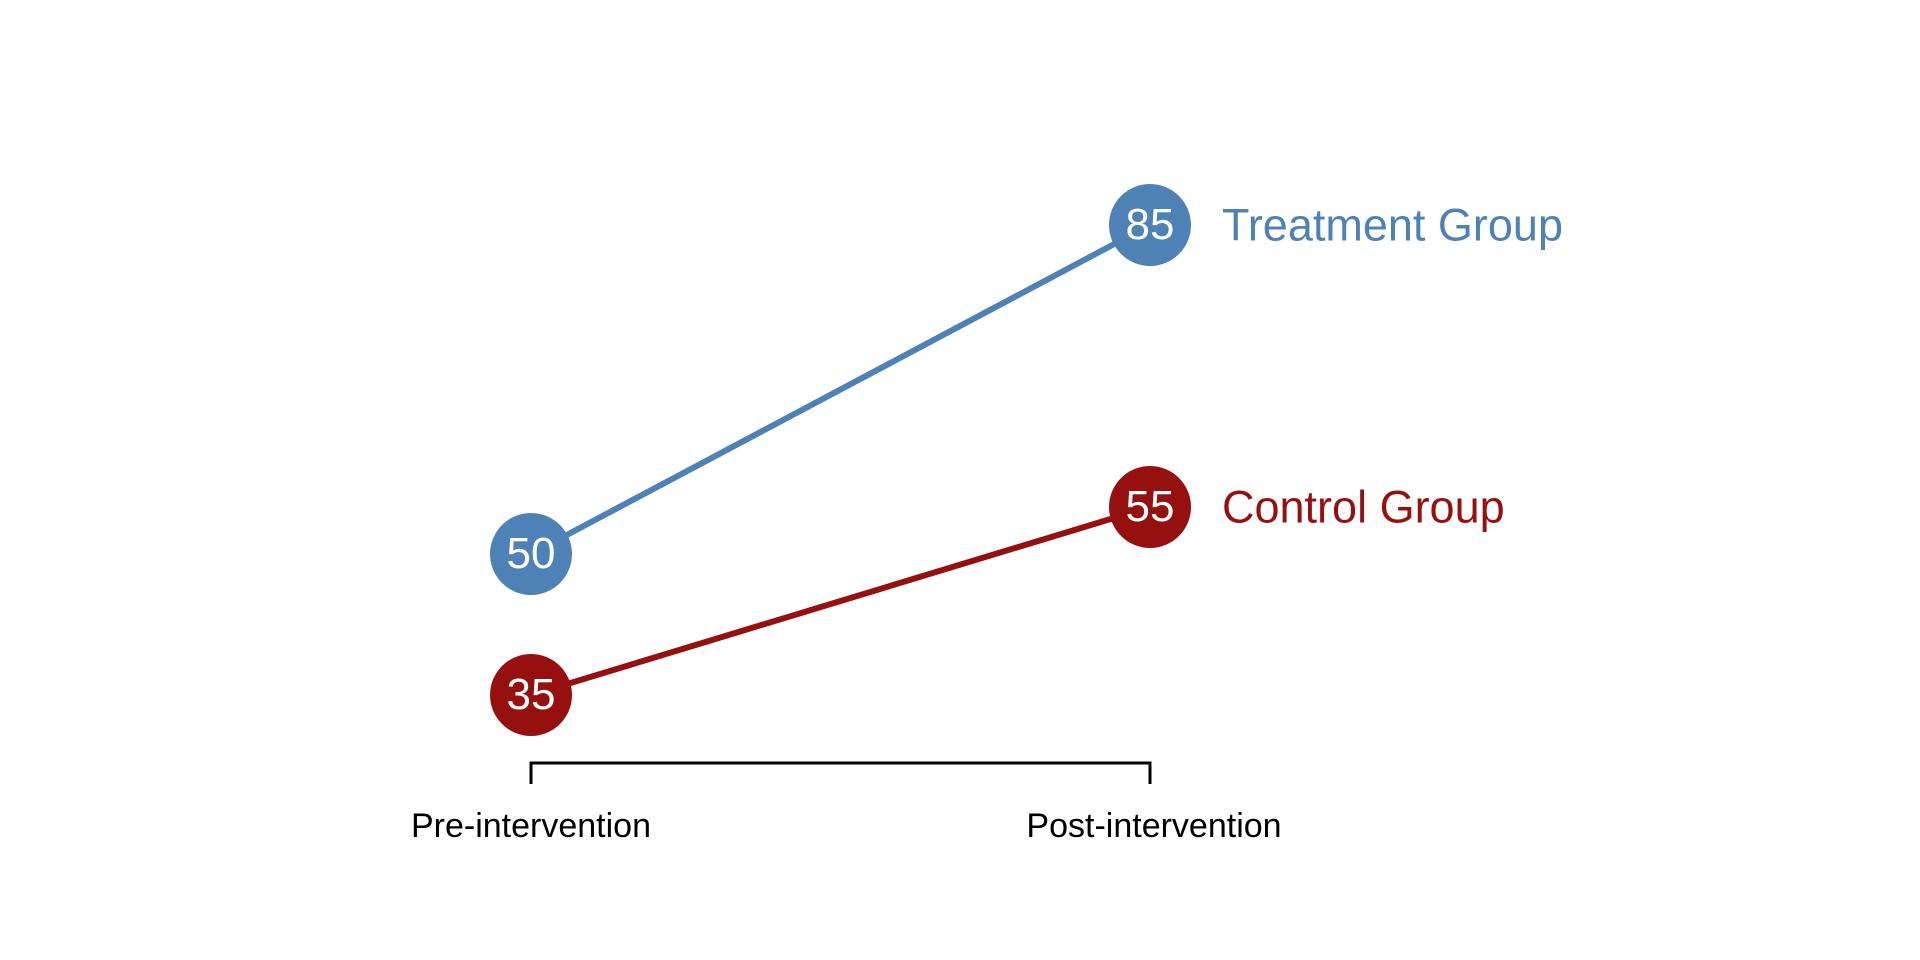 The height and width of the screenshot is (960, 1920). I want to click on axis-label-pre-intervention: Pre-intervention, so click(531, 826).